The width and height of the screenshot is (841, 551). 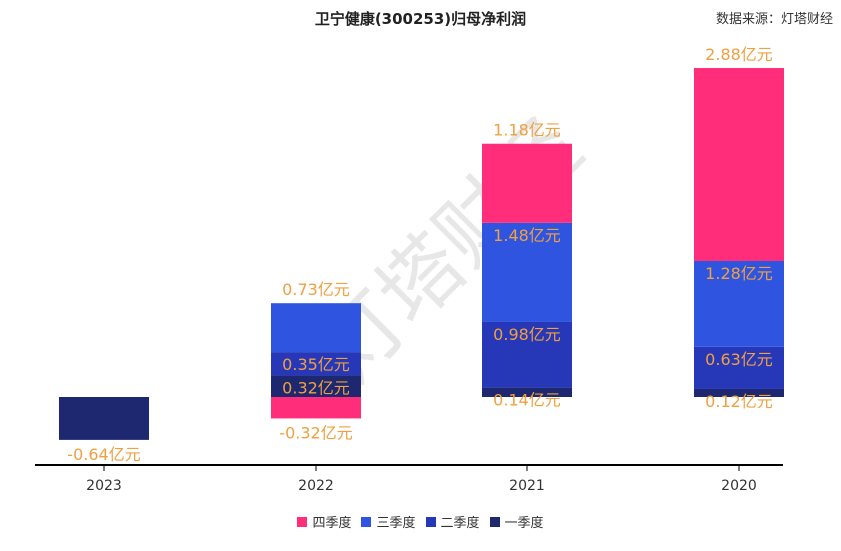 I want to click on legend-item: 四季度, so click(x=324, y=521).